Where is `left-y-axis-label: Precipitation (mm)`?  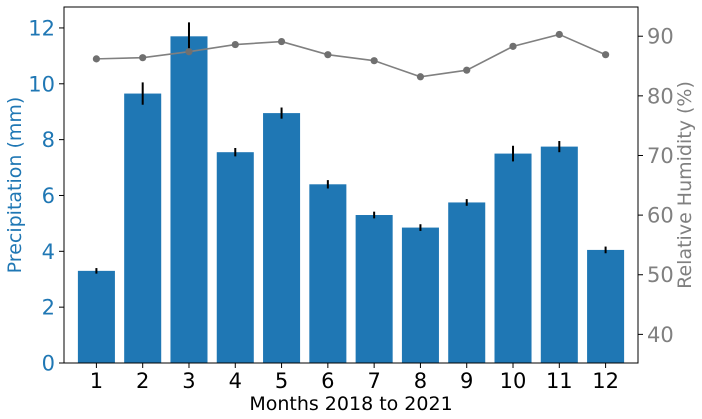
left-y-axis-label: Precipitation (mm) is located at coordinates (15, 185).